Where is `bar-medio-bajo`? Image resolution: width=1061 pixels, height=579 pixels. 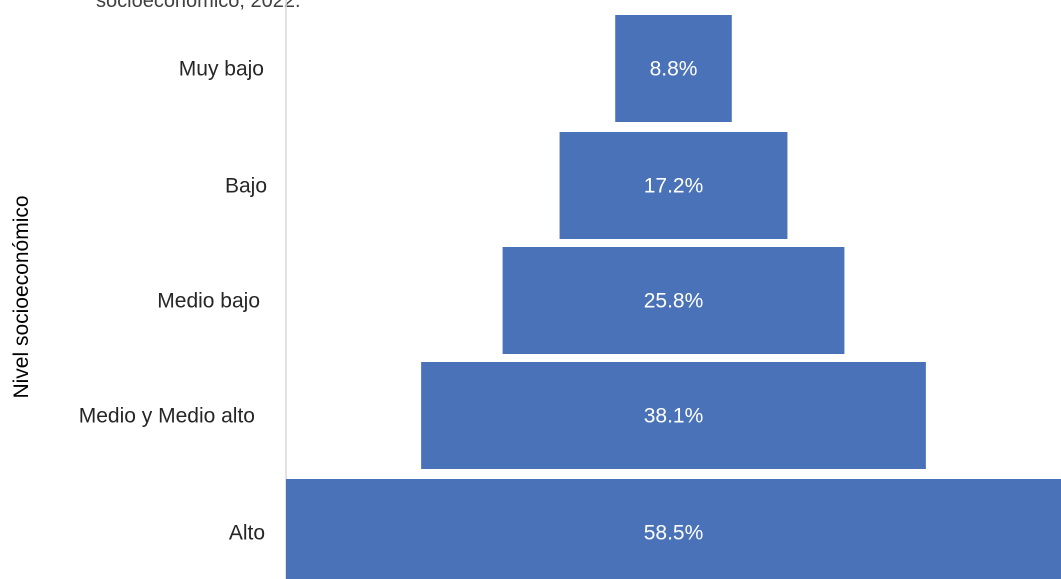
bar-medio-bajo is located at coordinates (673, 300).